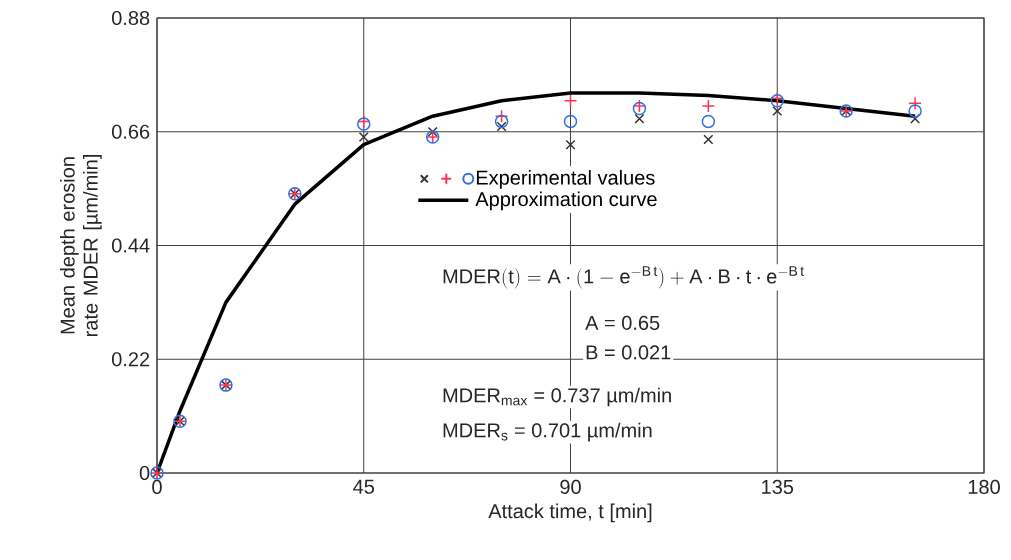 The height and width of the screenshot is (560, 1011). I want to click on legend-label: Experimental values, so click(565, 179).